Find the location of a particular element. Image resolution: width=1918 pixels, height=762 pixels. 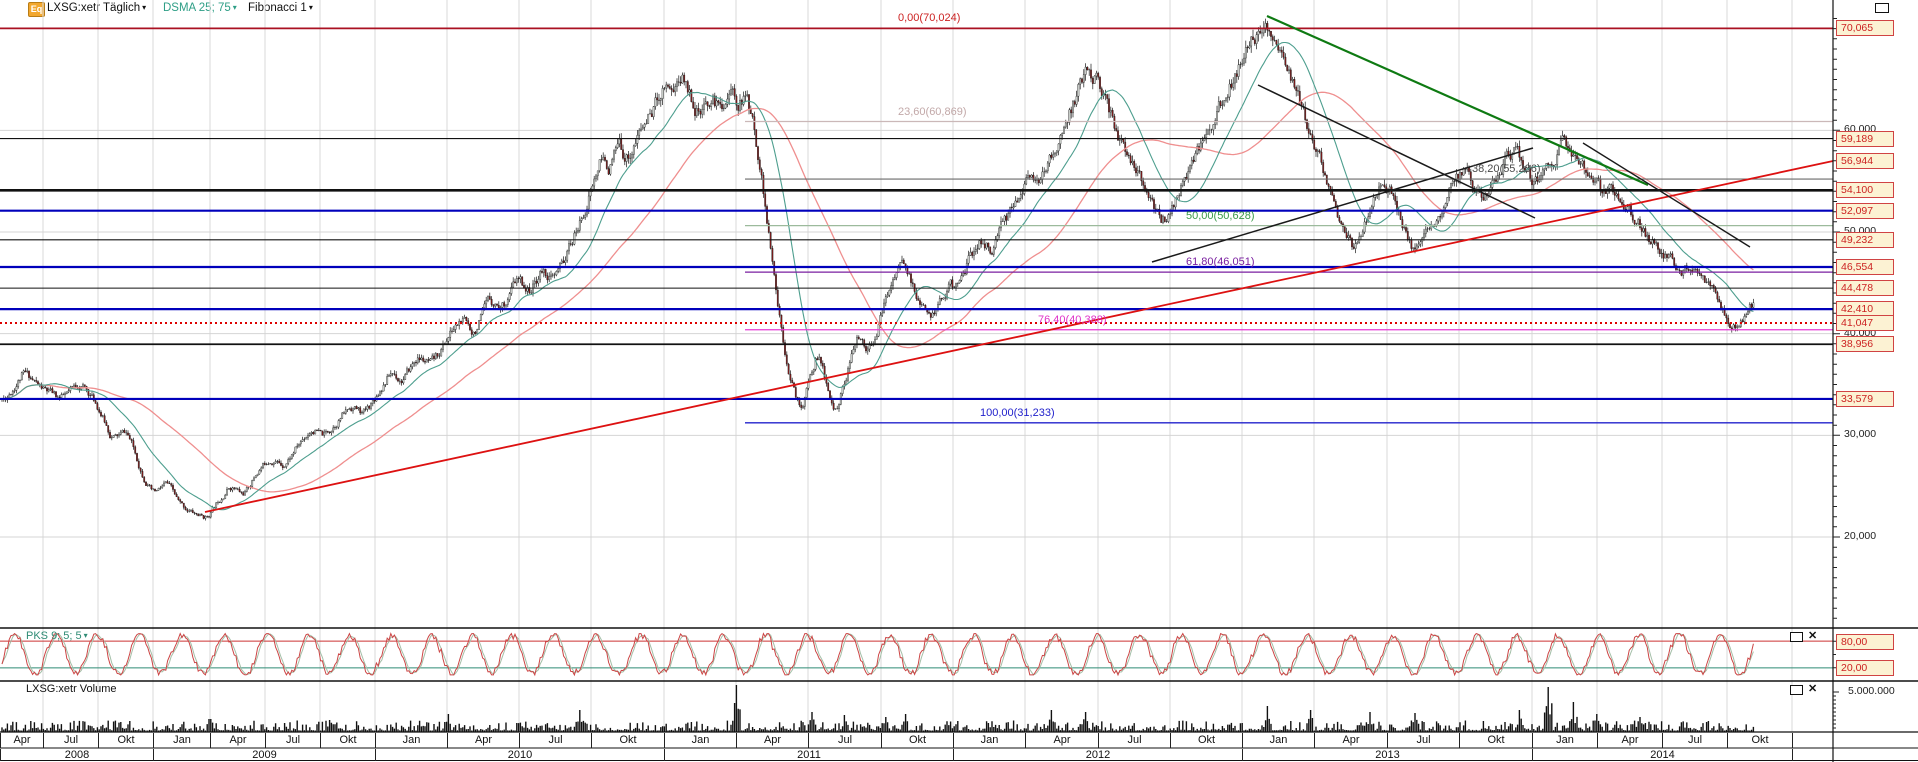

volume-close-icon: ✕ is located at coordinates (1813, 689).